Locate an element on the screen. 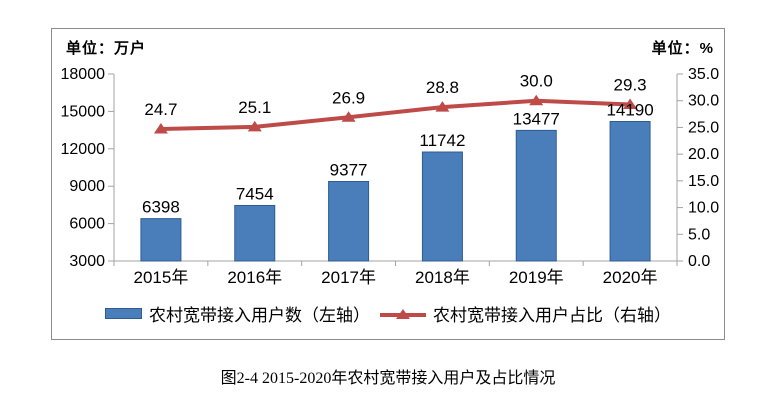  line-marker-2016年 is located at coordinates (254, 126).